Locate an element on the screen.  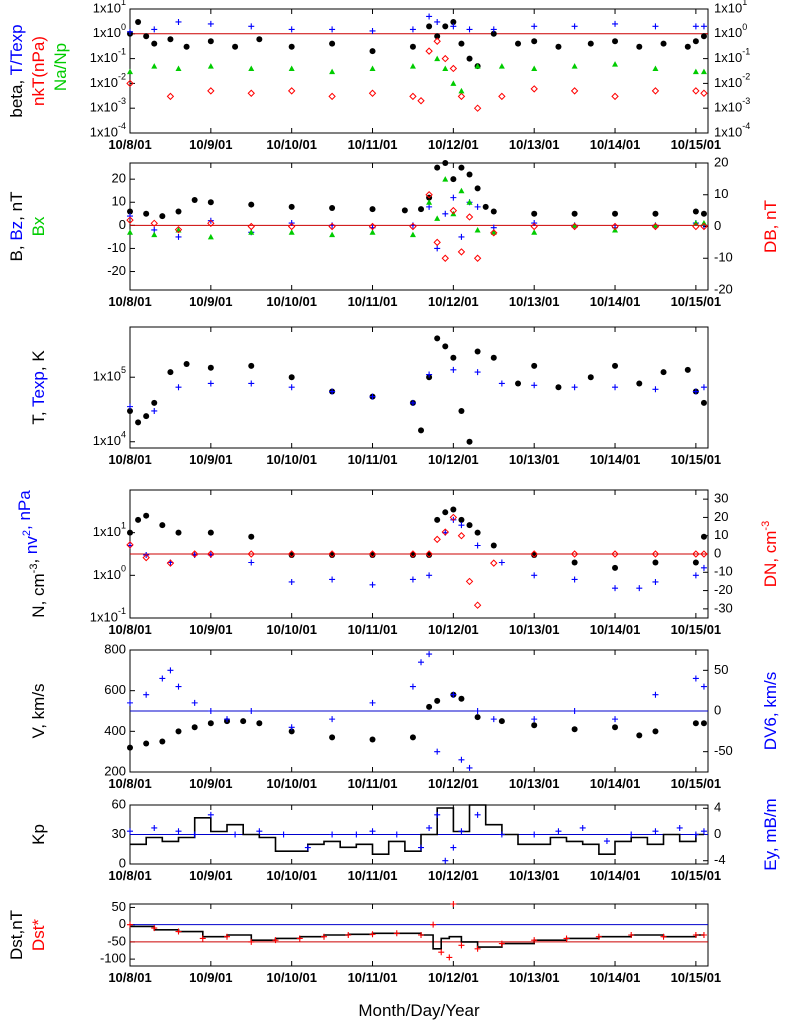
y2-tick-label: -30 is located at coordinates (723, 607).